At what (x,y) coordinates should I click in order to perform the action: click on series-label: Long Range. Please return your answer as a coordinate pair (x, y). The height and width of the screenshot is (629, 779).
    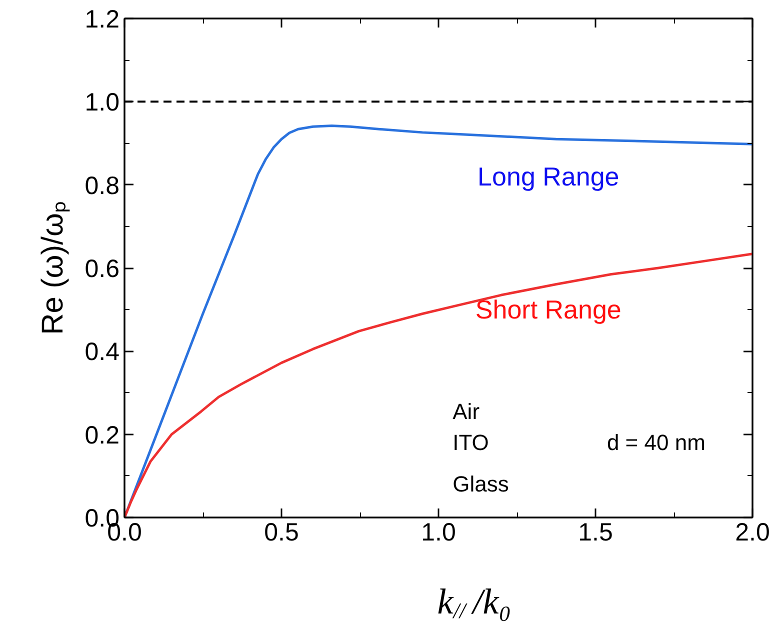
    Looking at the image, I should click on (549, 177).